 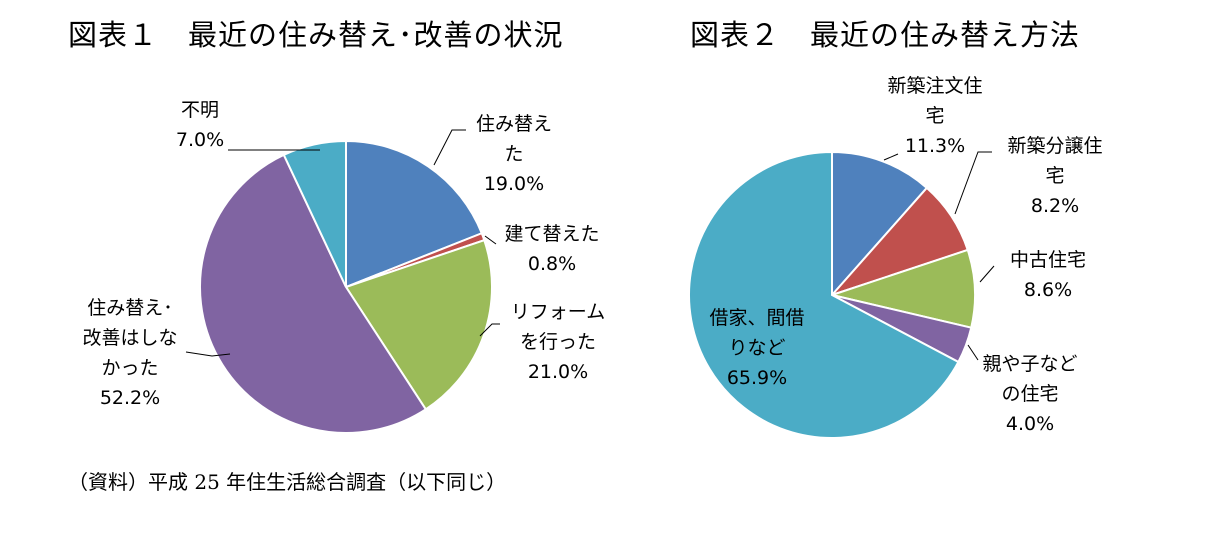 What do you see at coordinates (552, 264) in the screenshot?
I see `slice-value-label: 0.8%` at bounding box center [552, 264].